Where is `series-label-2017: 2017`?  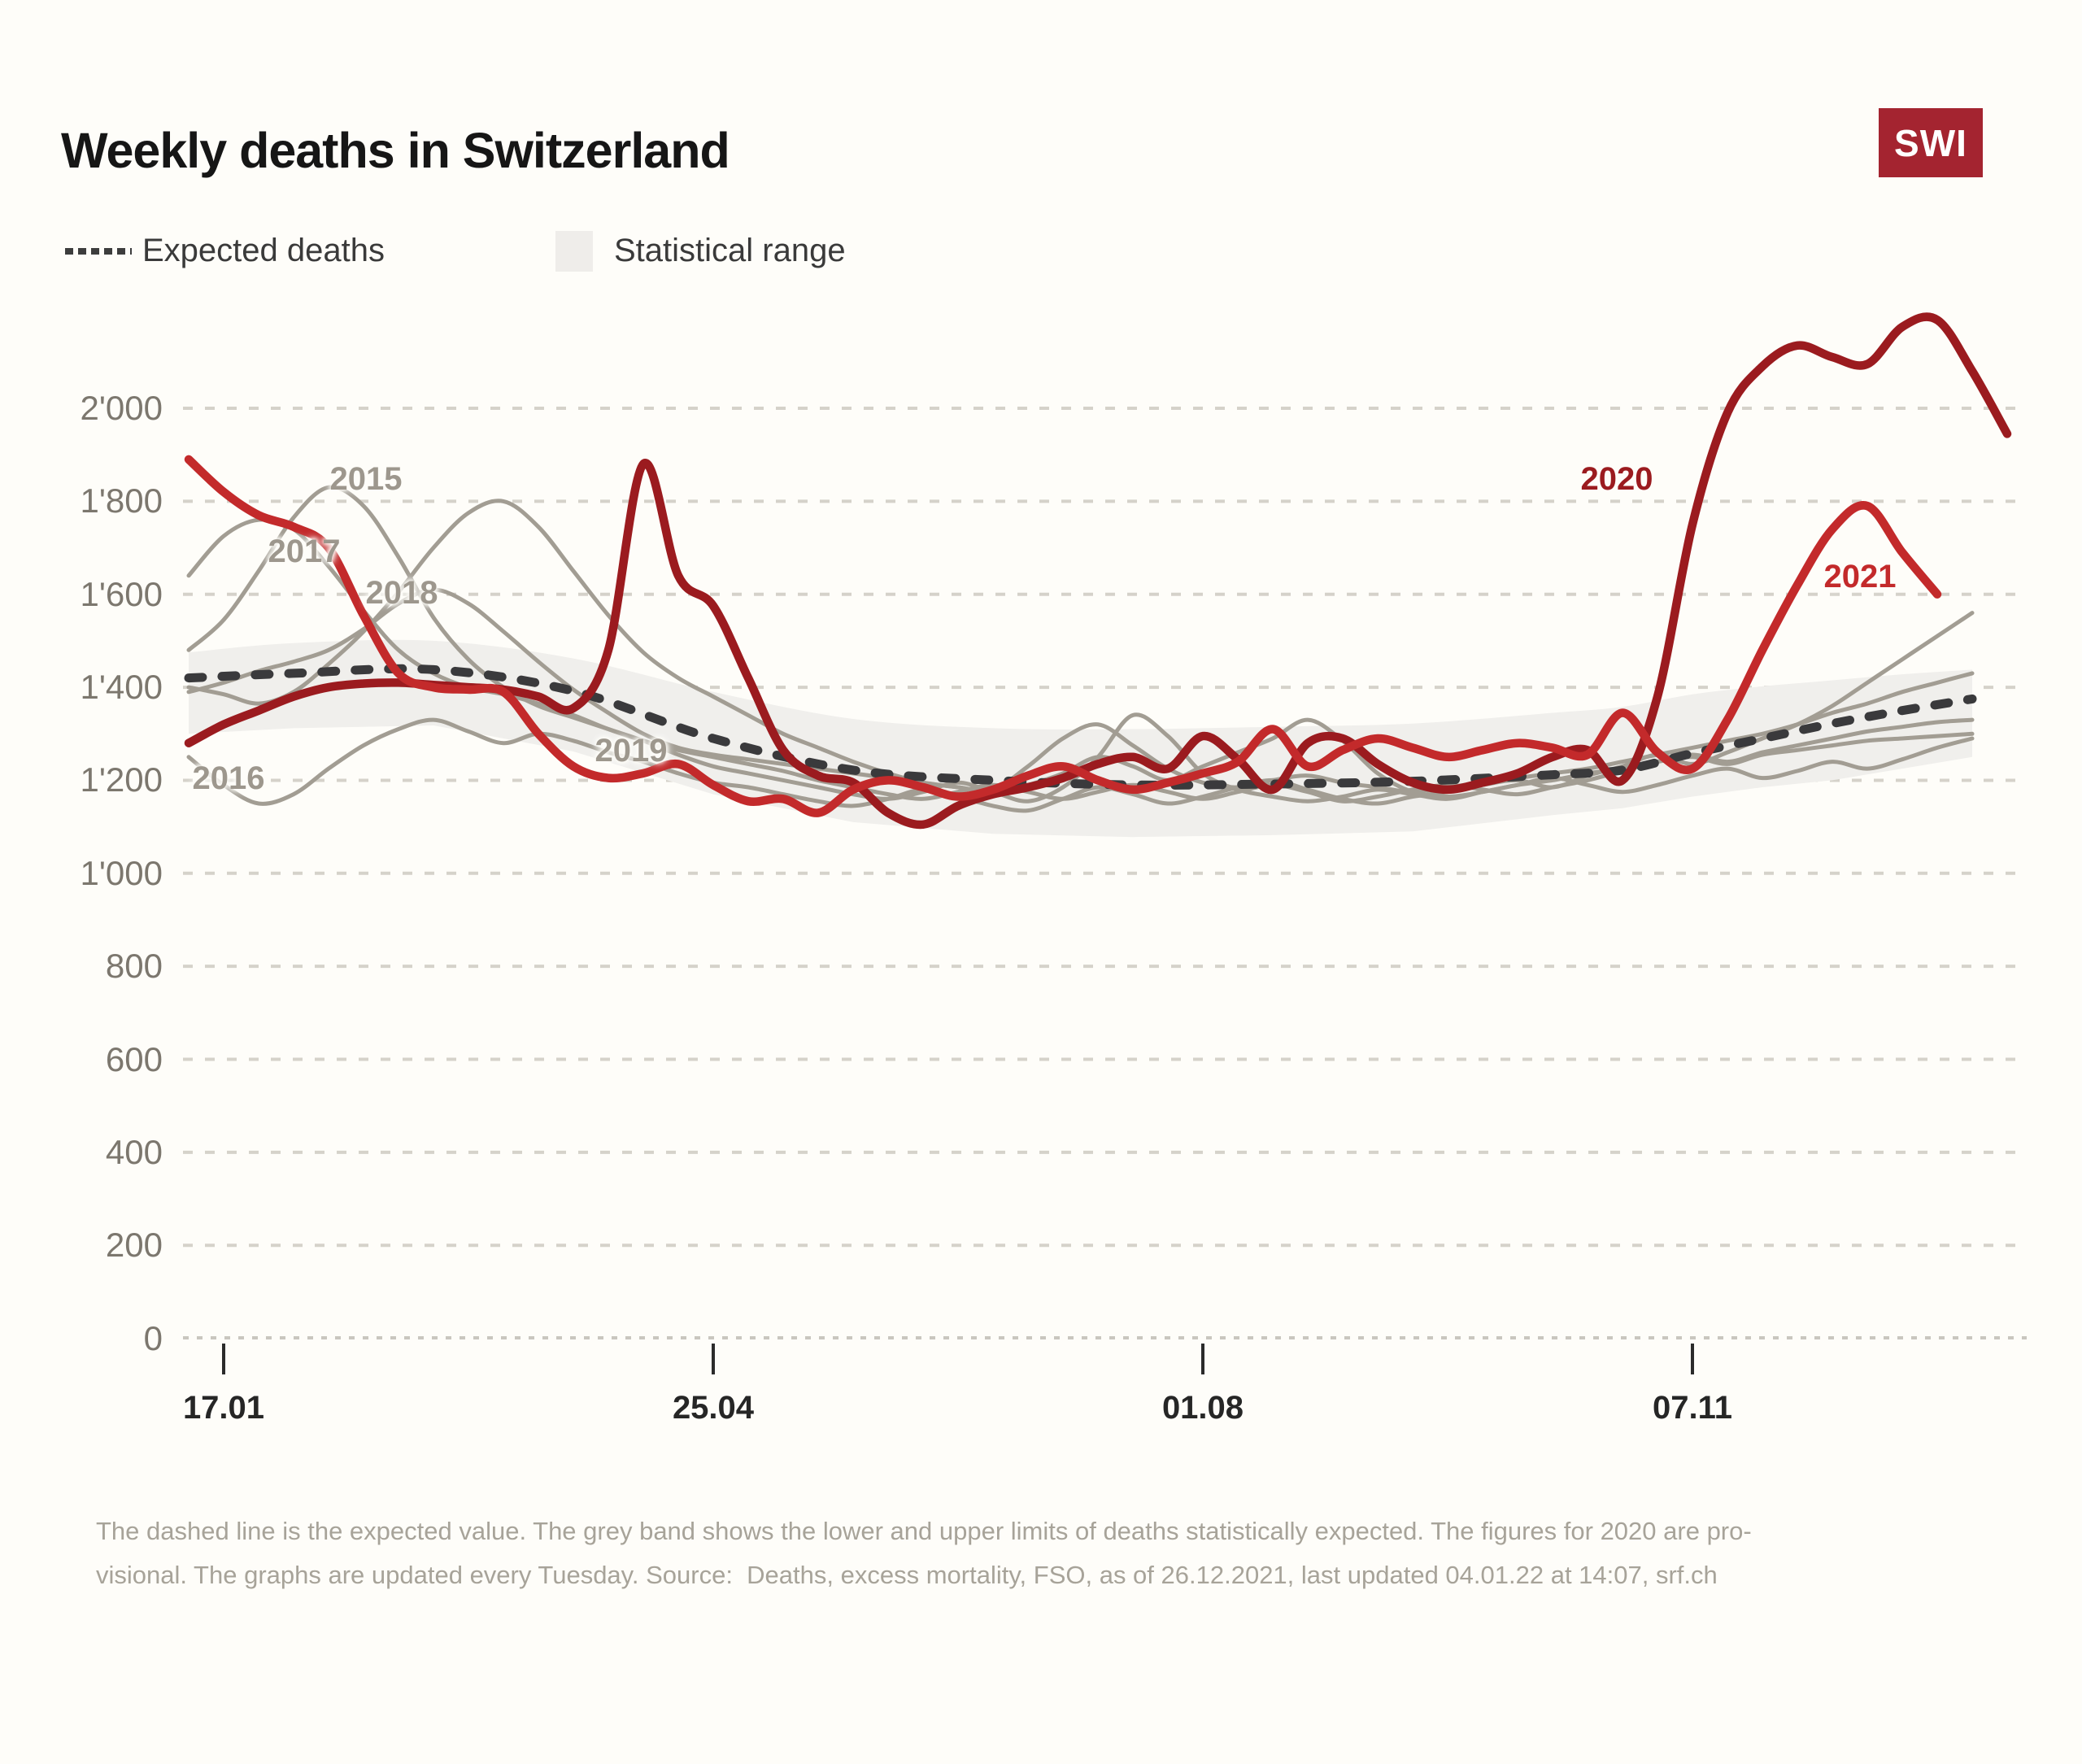
series-label-2017: 2017 is located at coordinates (305, 551).